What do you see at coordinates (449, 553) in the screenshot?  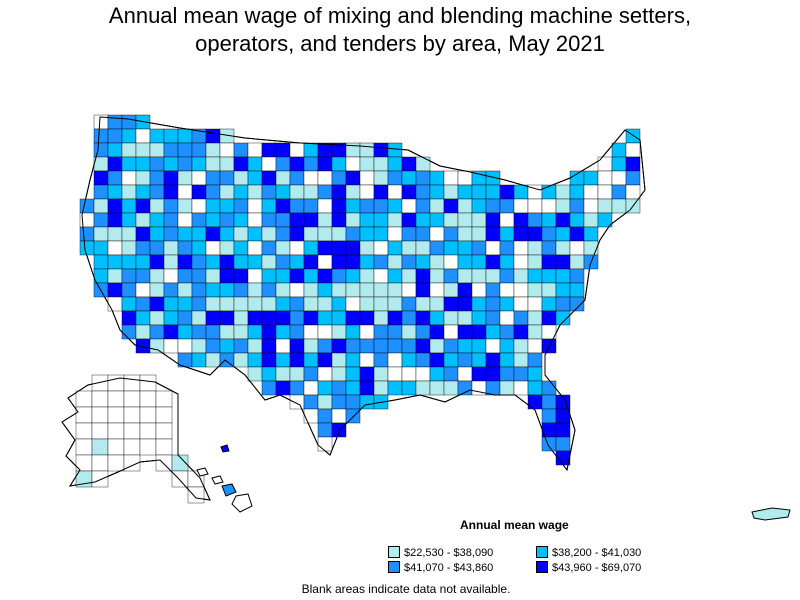 I see `legend-label-1: $22,530 - $38,090` at bounding box center [449, 553].